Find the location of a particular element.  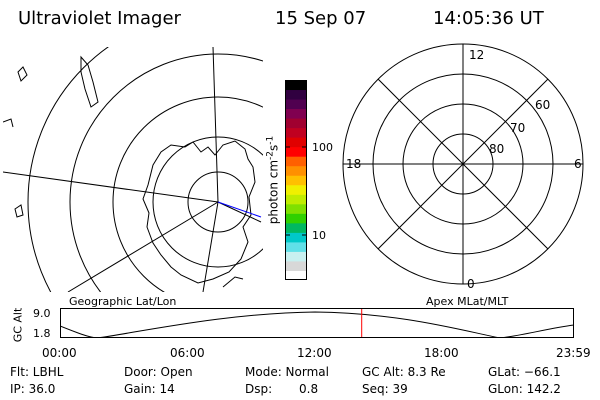

ip-info: IP: 36.0 is located at coordinates (33, 389).